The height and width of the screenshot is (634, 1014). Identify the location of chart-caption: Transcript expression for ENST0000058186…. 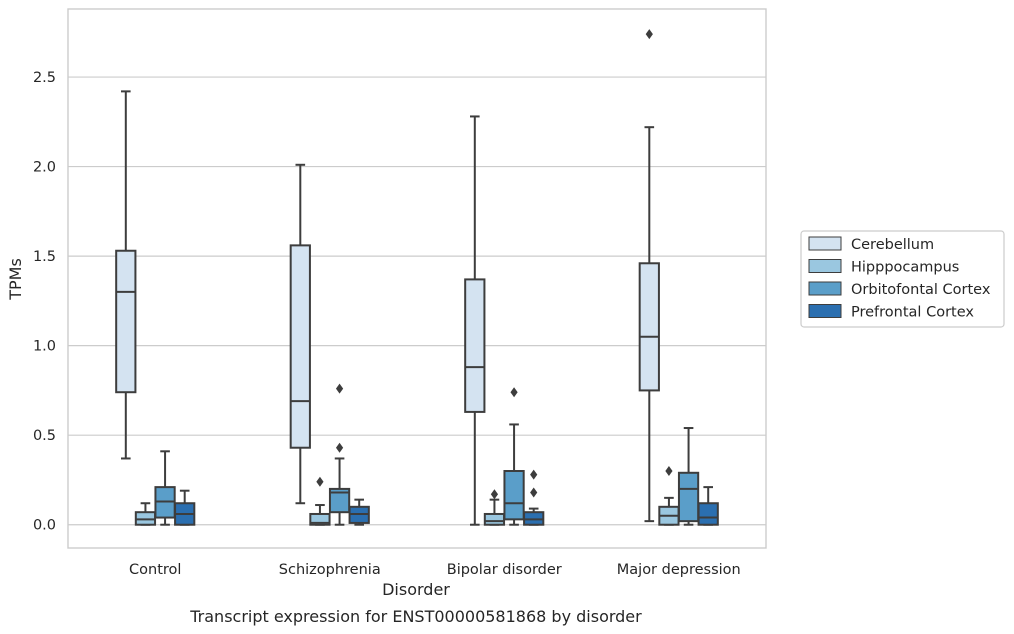
(415, 616).